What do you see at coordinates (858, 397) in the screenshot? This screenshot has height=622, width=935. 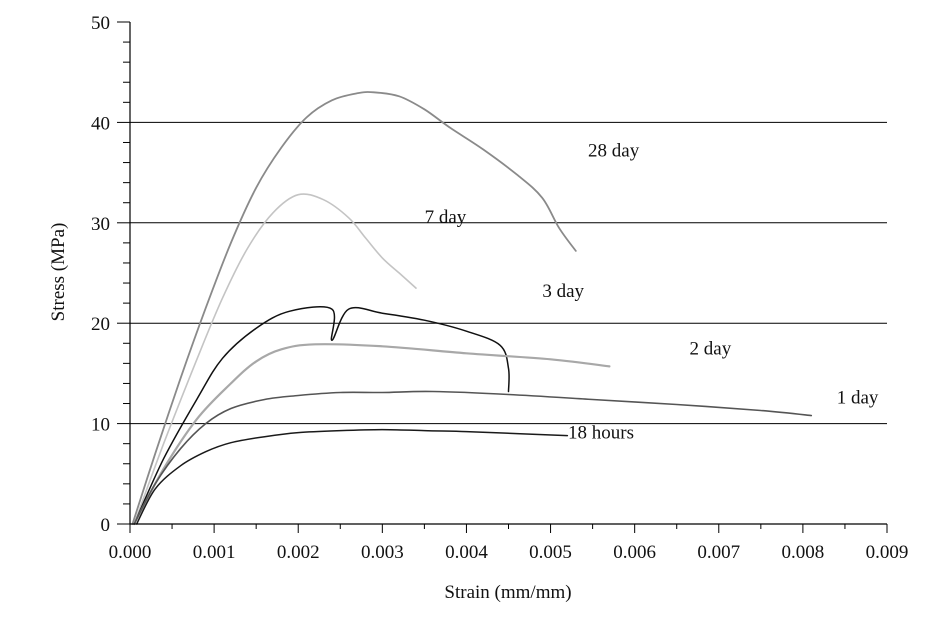 I see `series-label-1-day: 1 day` at bounding box center [858, 397].